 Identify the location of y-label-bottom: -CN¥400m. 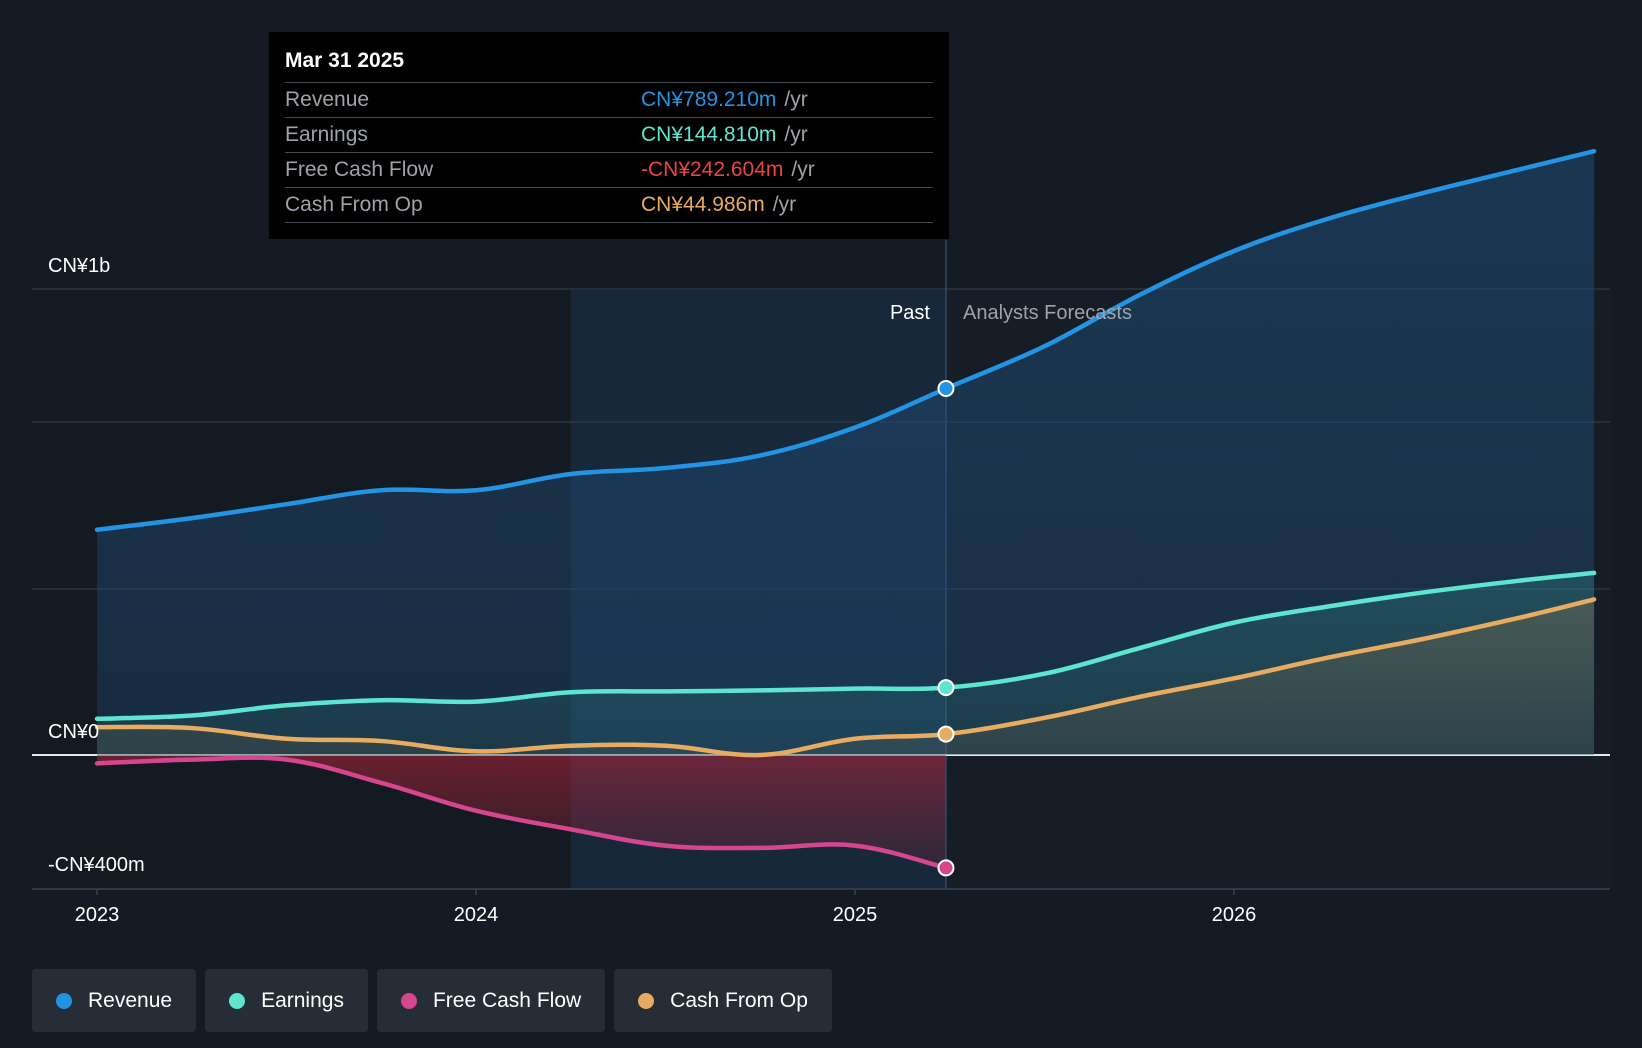
(96, 865).